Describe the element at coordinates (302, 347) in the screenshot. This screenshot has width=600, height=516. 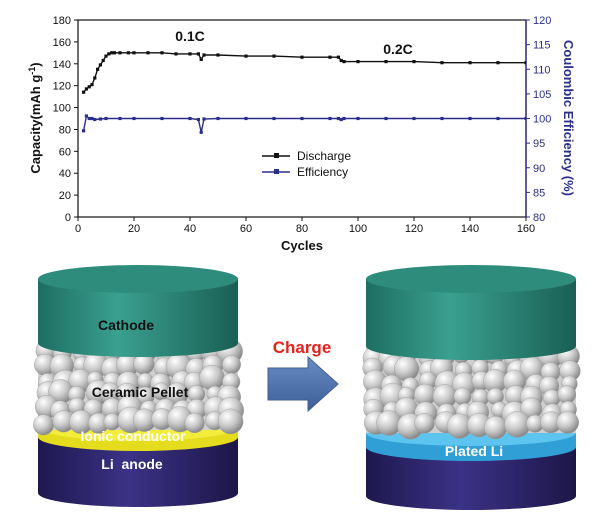
I see `charge-label: Charge` at that location.